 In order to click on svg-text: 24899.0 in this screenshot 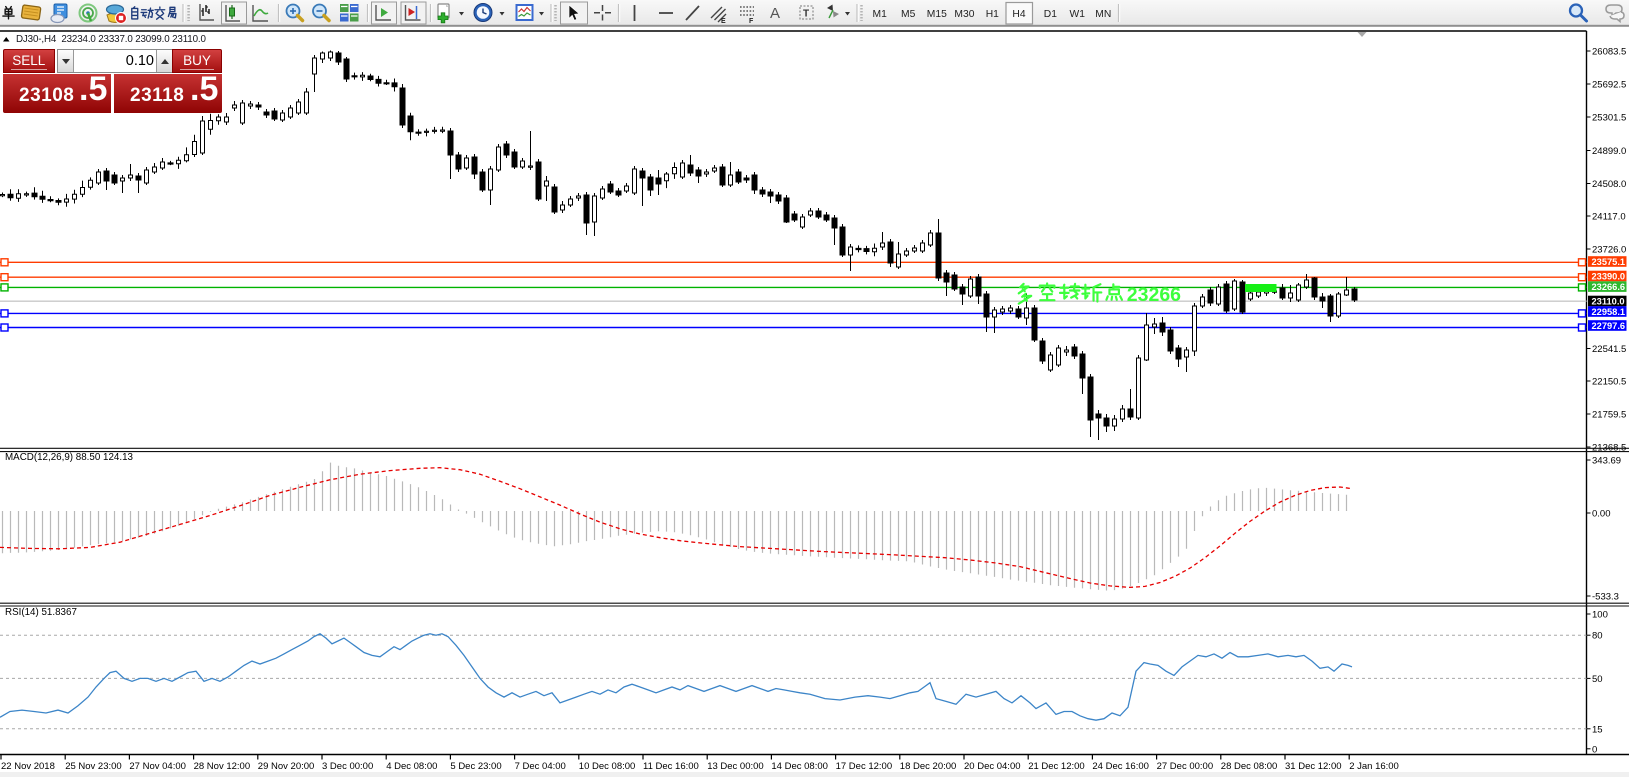, I will do `click(1609, 151)`.